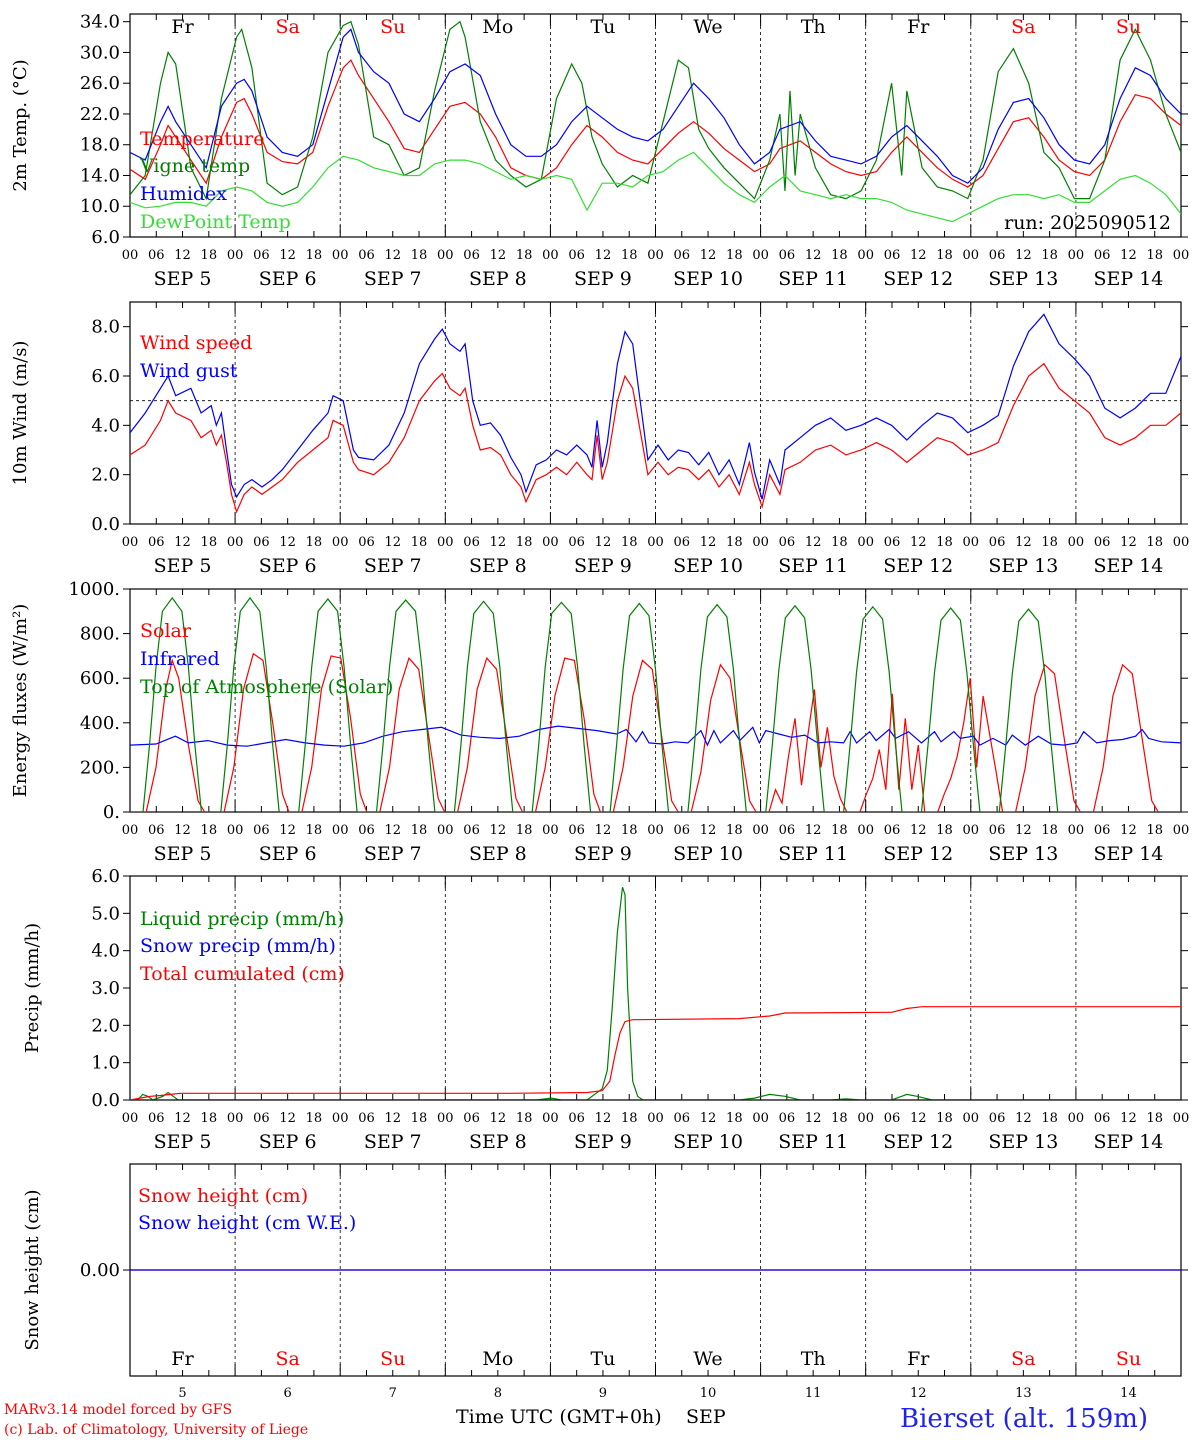 This screenshot has width=1194, height=1440. I want to click on y-tick-label: 22.0, so click(100, 114).